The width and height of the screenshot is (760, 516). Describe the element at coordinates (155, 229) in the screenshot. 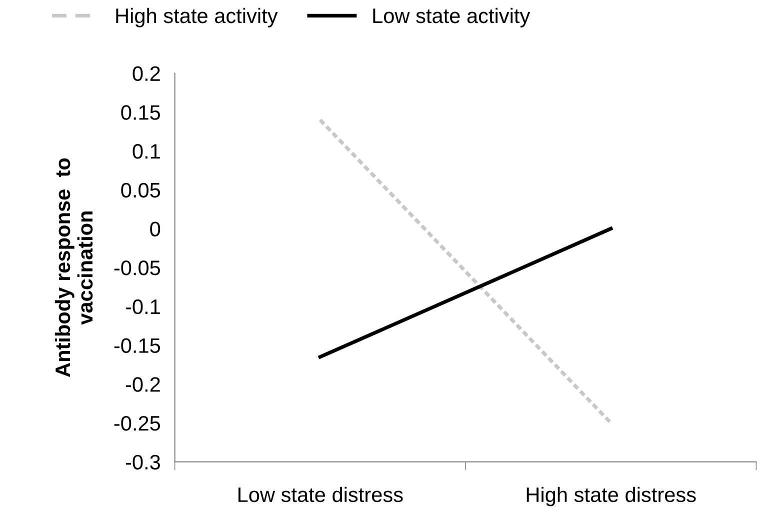

I see `y-tick-label: 0` at that location.